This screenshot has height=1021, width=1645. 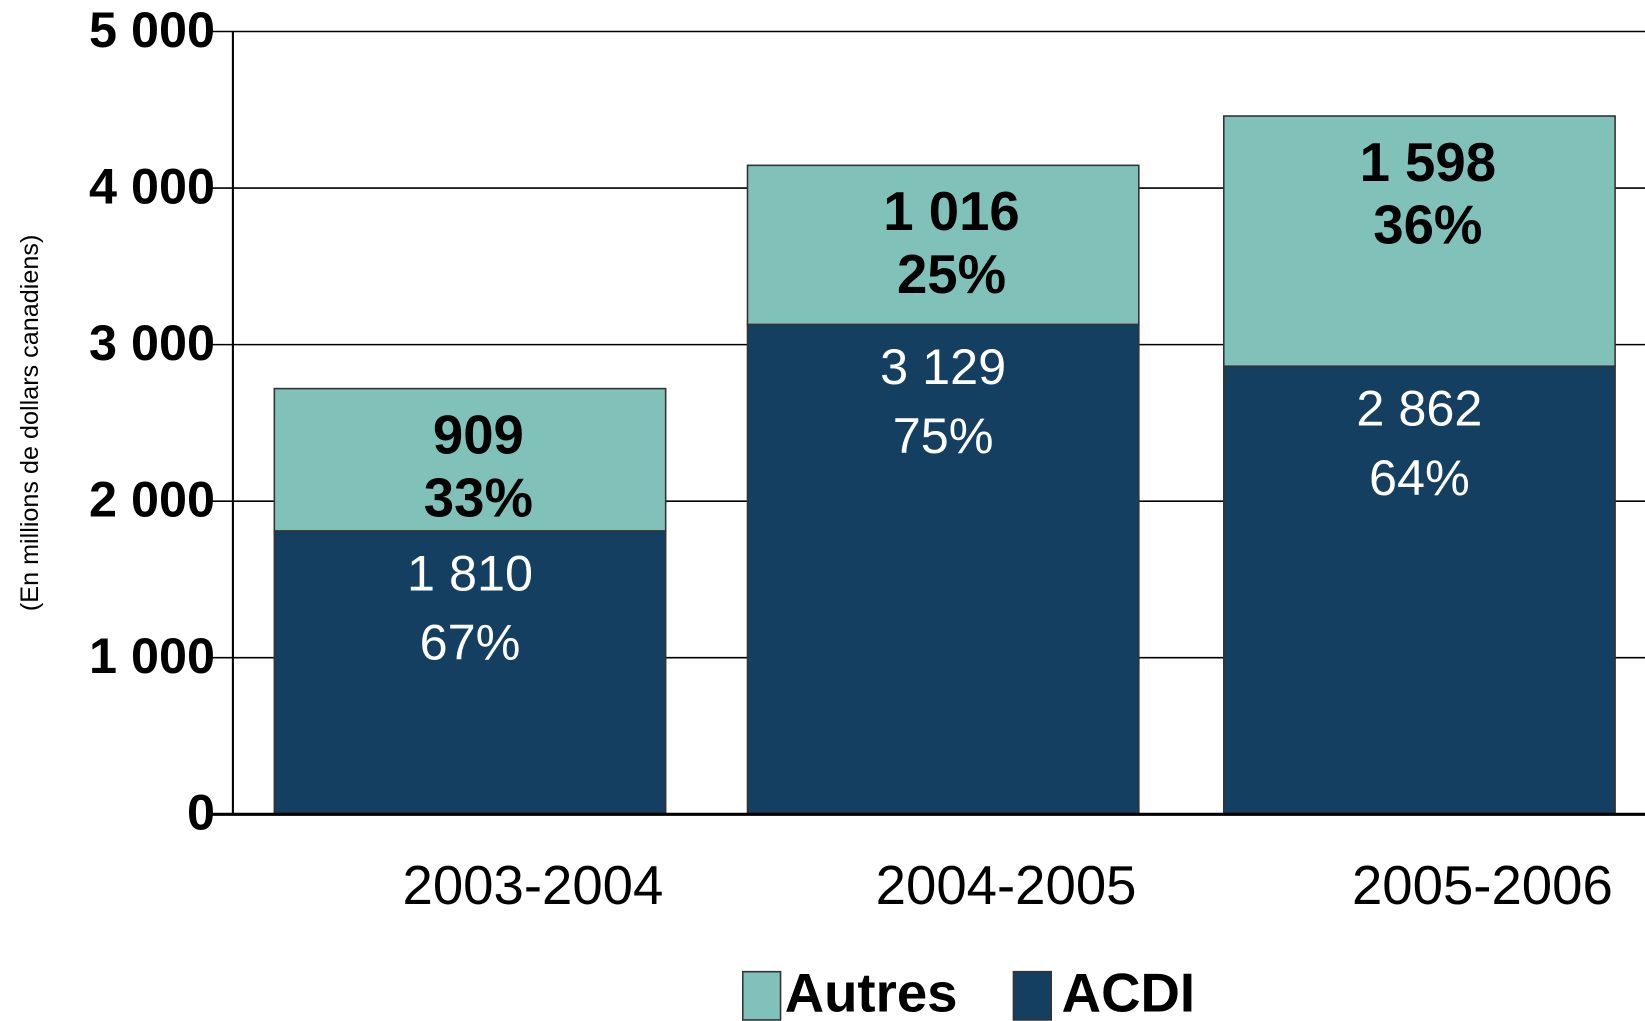 I want to click on y-tick-label: 4 000, so click(x=152, y=185).